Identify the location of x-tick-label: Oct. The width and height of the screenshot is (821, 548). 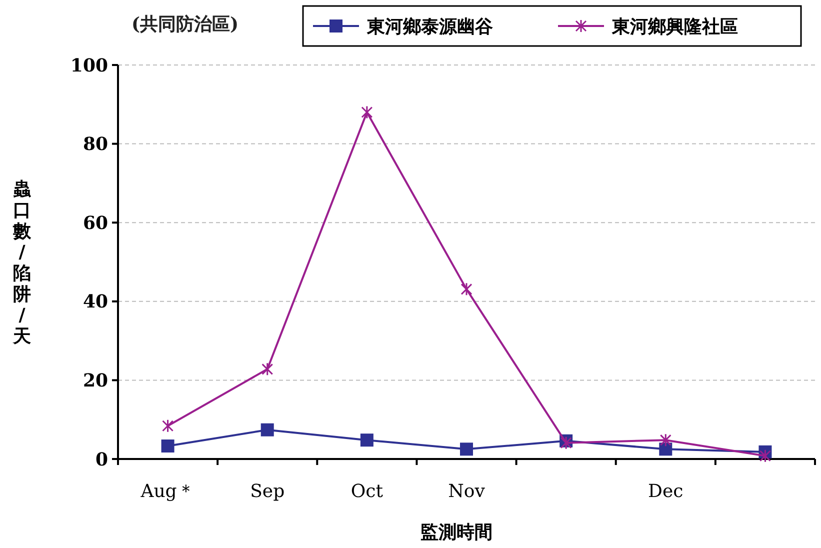
(367, 491).